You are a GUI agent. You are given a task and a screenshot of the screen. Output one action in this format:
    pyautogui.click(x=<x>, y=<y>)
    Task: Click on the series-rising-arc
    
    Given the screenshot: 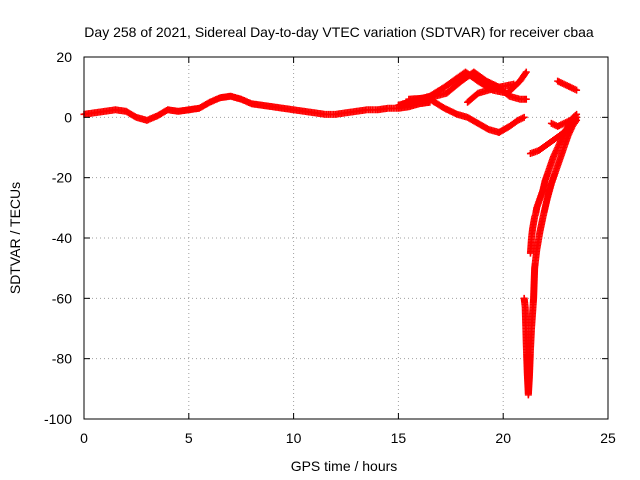 What is the action you would take?
    pyautogui.click(x=511, y=124)
    